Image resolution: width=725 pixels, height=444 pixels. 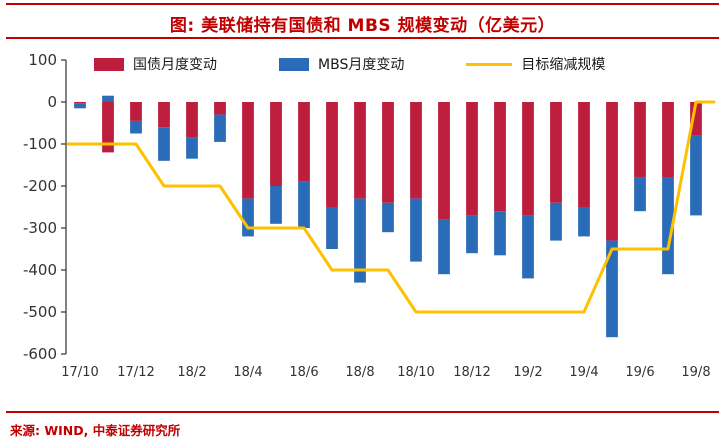 What do you see at coordinates (303, 372) in the screenshot?
I see `x-axis-label: 18/6` at bounding box center [303, 372].